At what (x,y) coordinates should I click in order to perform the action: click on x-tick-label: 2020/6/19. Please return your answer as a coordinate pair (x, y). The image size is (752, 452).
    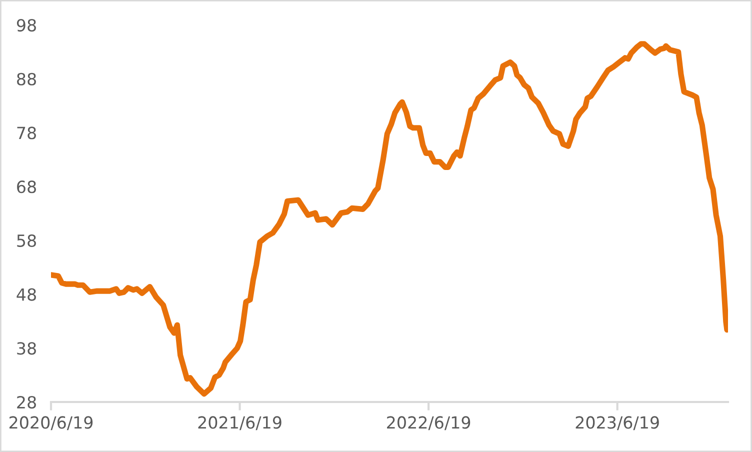
    Looking at the image, I should click on (51, 423).